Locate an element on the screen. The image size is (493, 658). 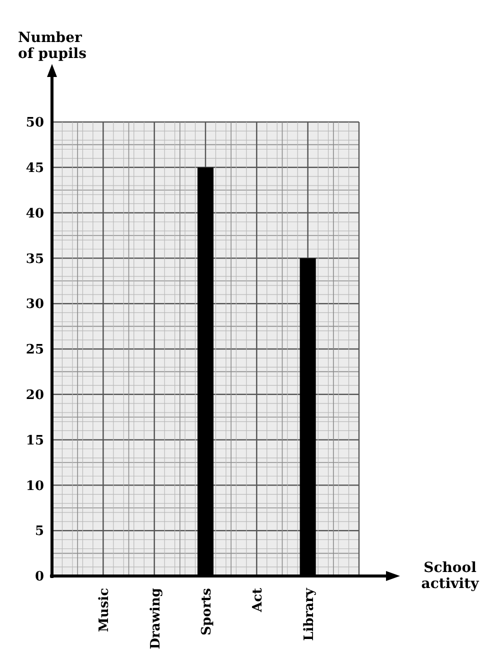
y-tick-label: 25 is located at coordinates (35, 350).